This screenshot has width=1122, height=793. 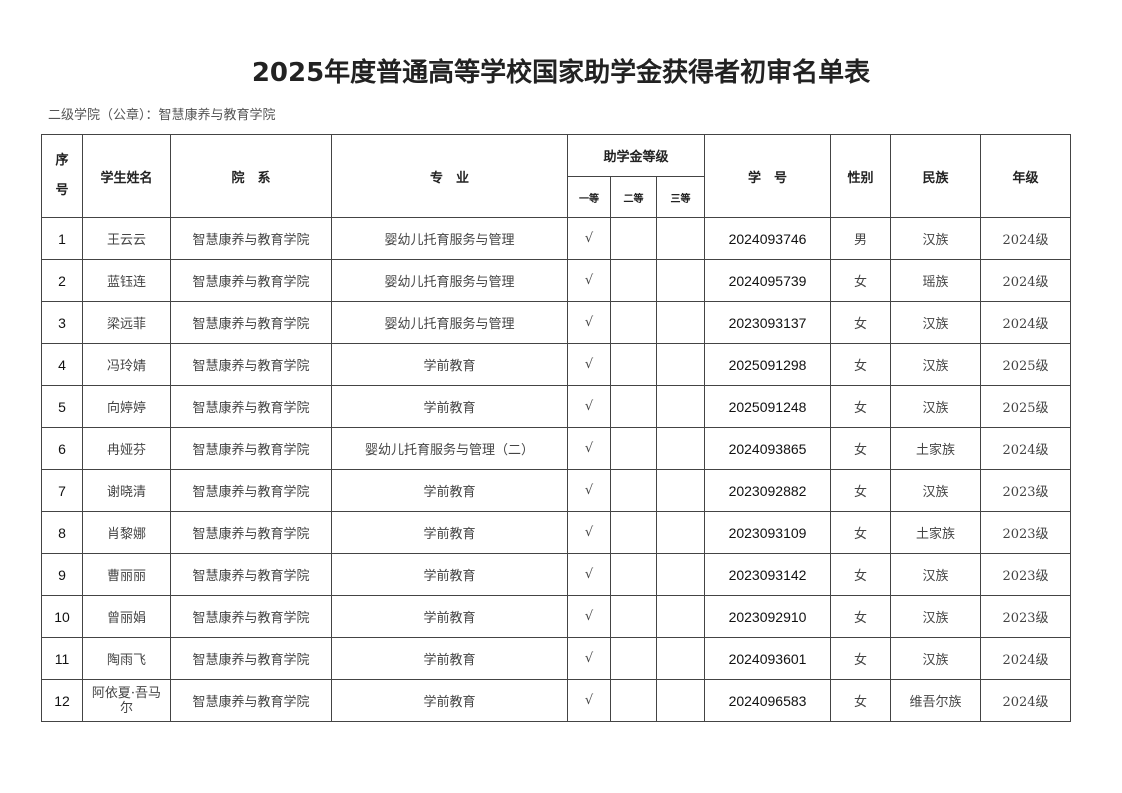 I want to click on cell-seq: 12, so click(x=62, y=700).